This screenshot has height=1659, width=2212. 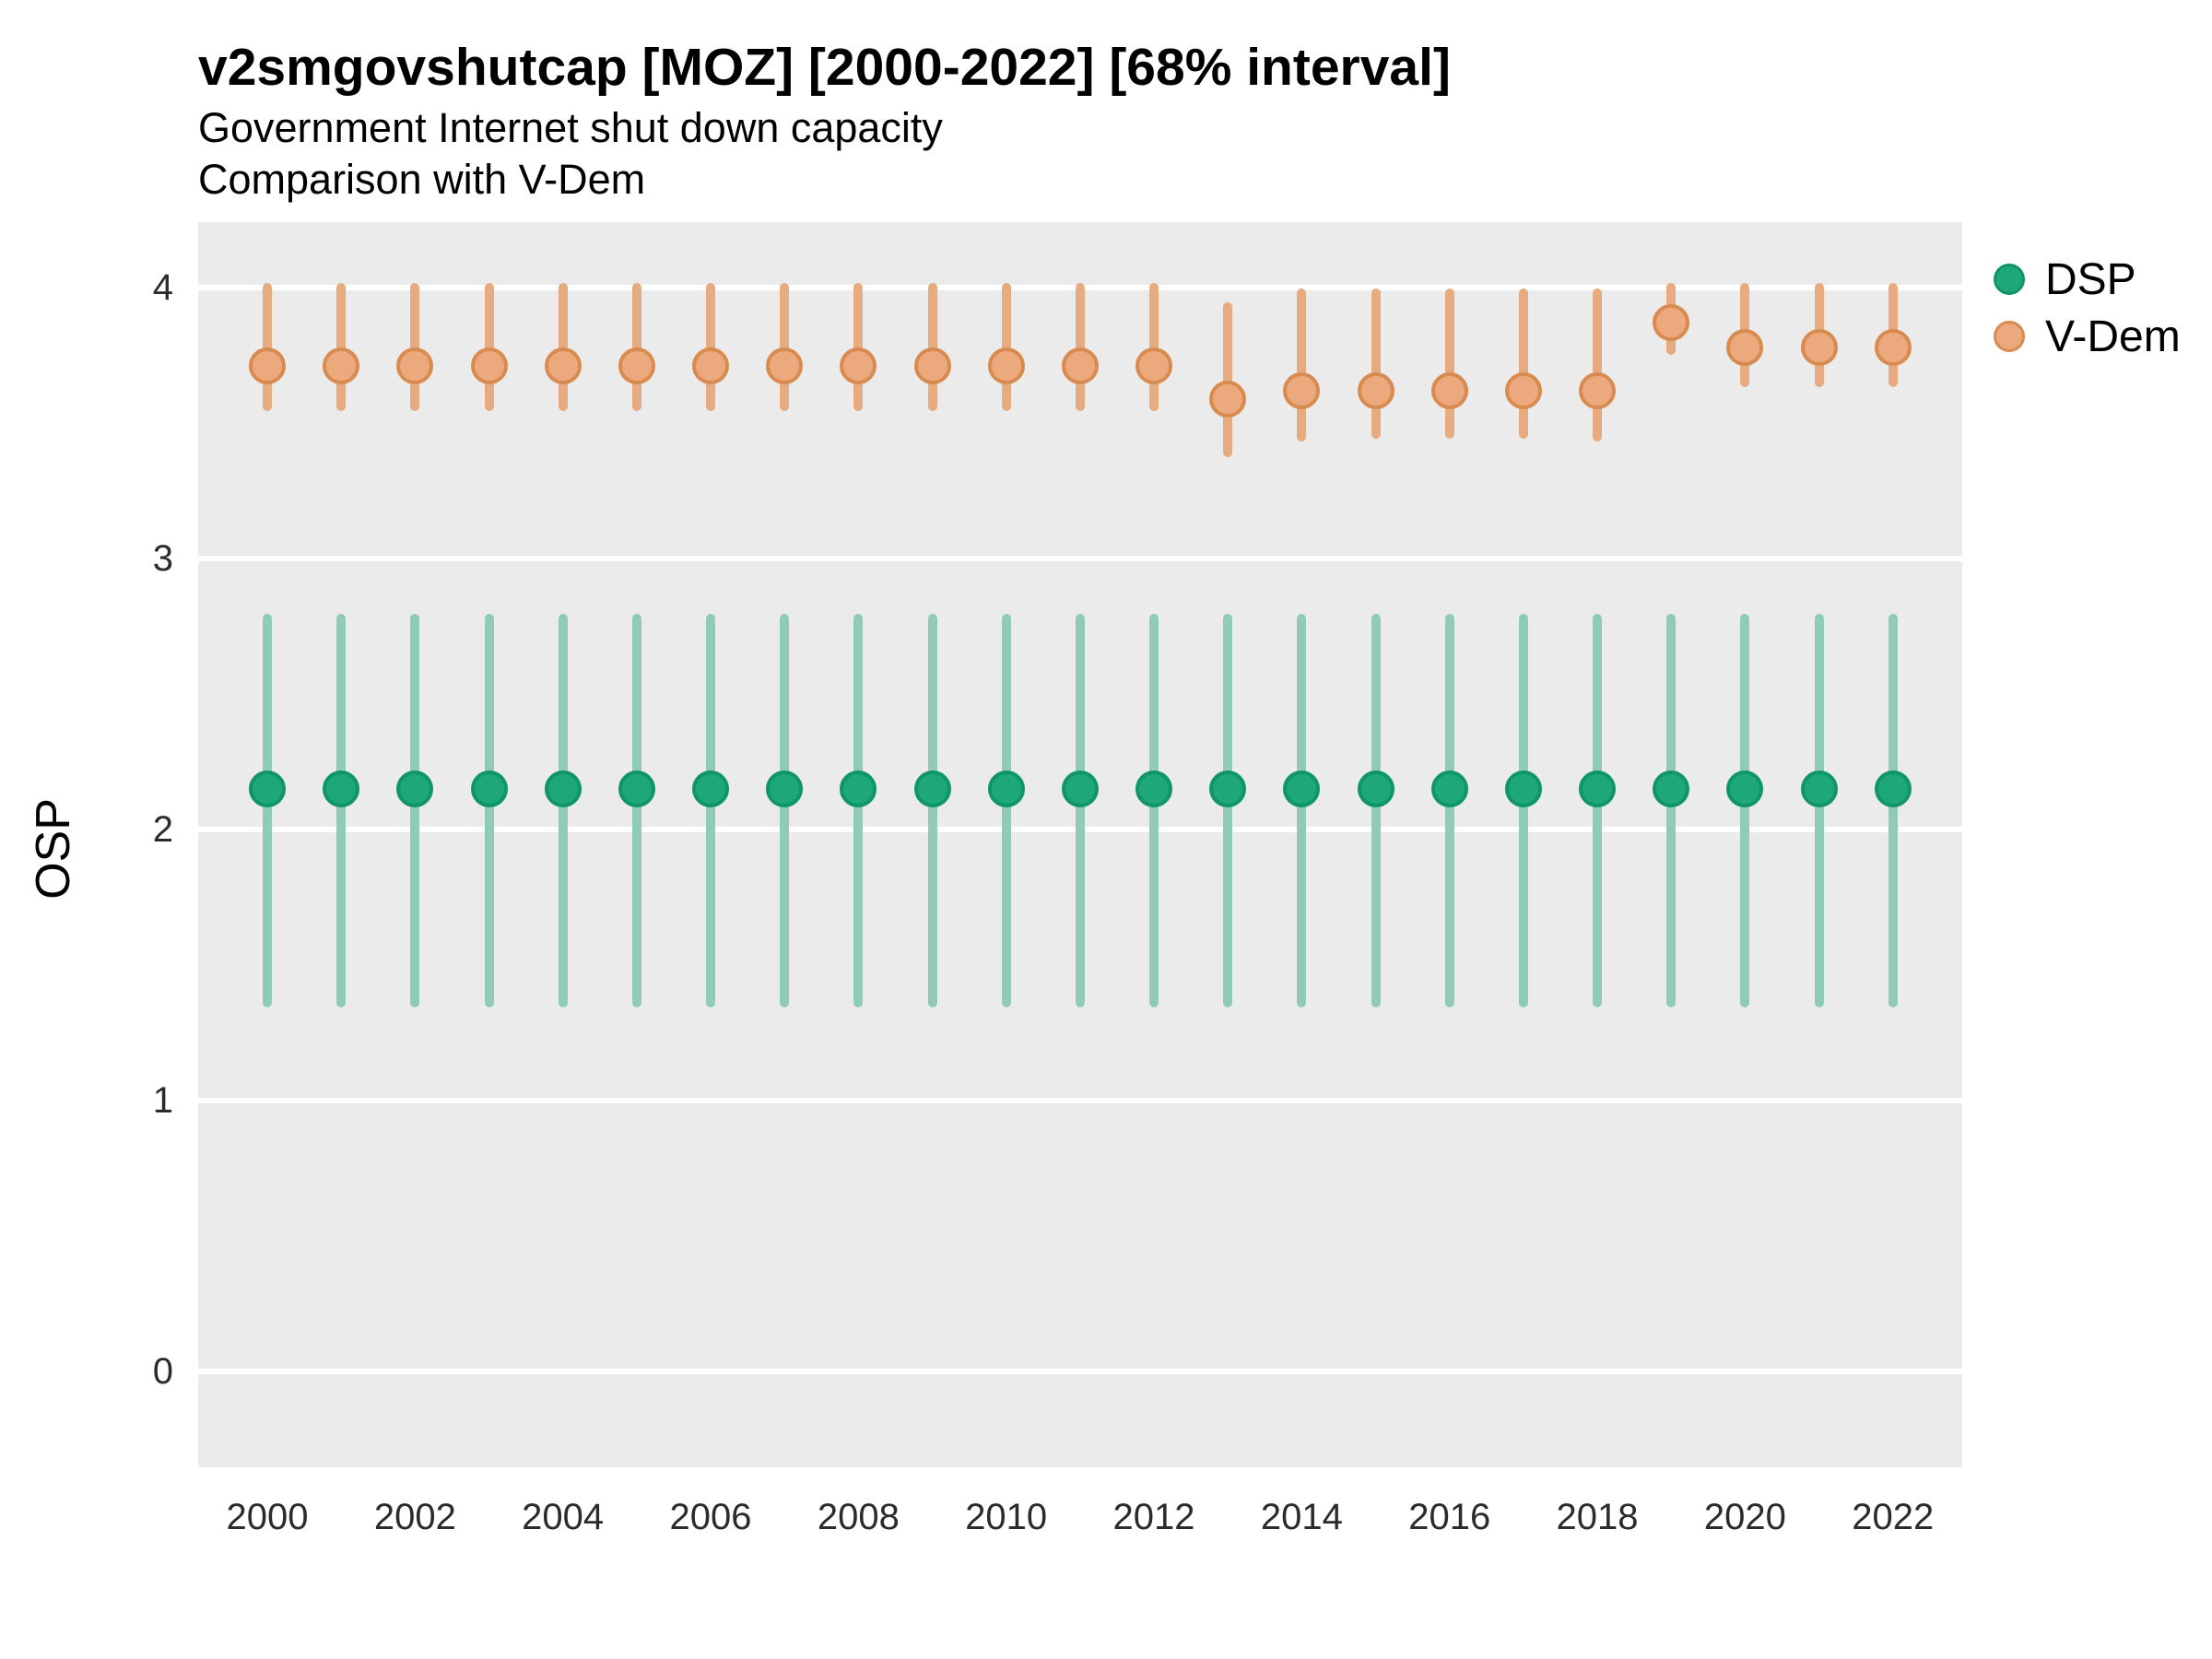 What do you see at coordinates (415, 788) in the screenshot?
I see `dsp-point-2002` at bounding box center [415, 788].